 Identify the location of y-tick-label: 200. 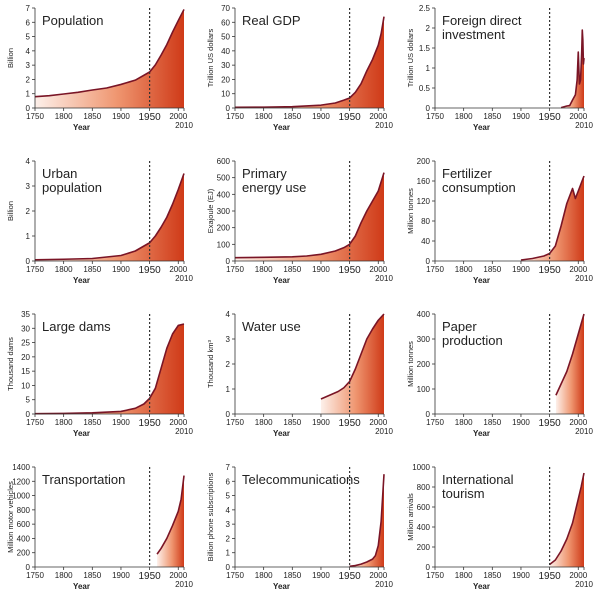
(24, 553).